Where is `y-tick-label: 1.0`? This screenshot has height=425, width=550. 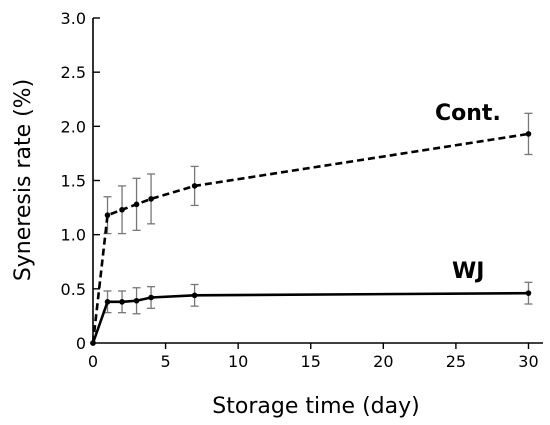
y-tick-label: 1.0 is located at coordinates (73, 235).